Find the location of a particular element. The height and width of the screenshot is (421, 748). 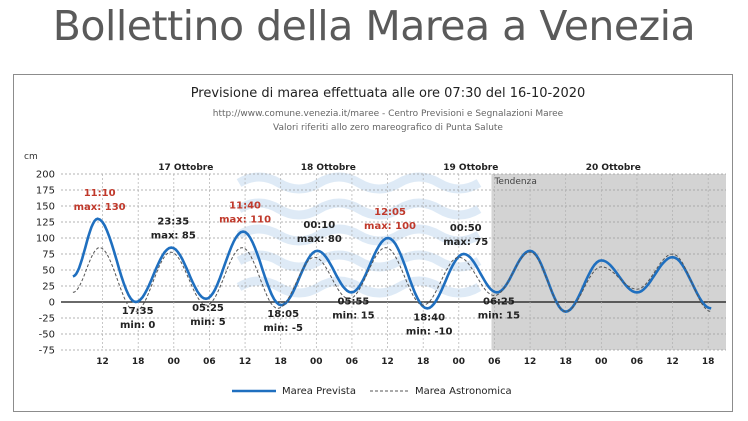

day-labels: 17 Ottobre 18 Ottobre 19 Ottobre 20 Ottobre is located at coordinates (399, 168).